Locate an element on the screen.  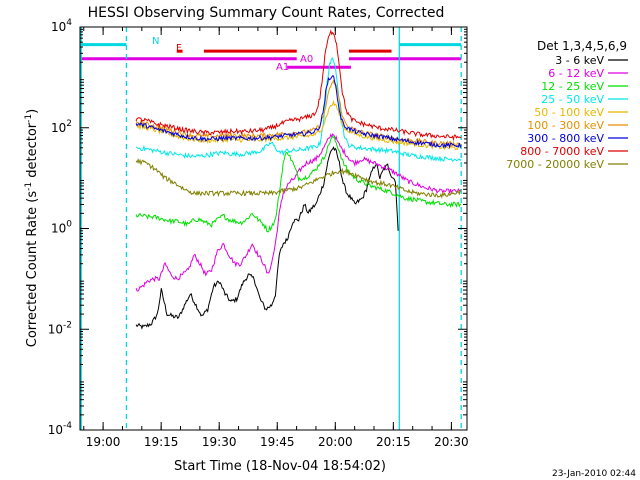
series-line-25-50-kev is located at coordinates (298, 110).